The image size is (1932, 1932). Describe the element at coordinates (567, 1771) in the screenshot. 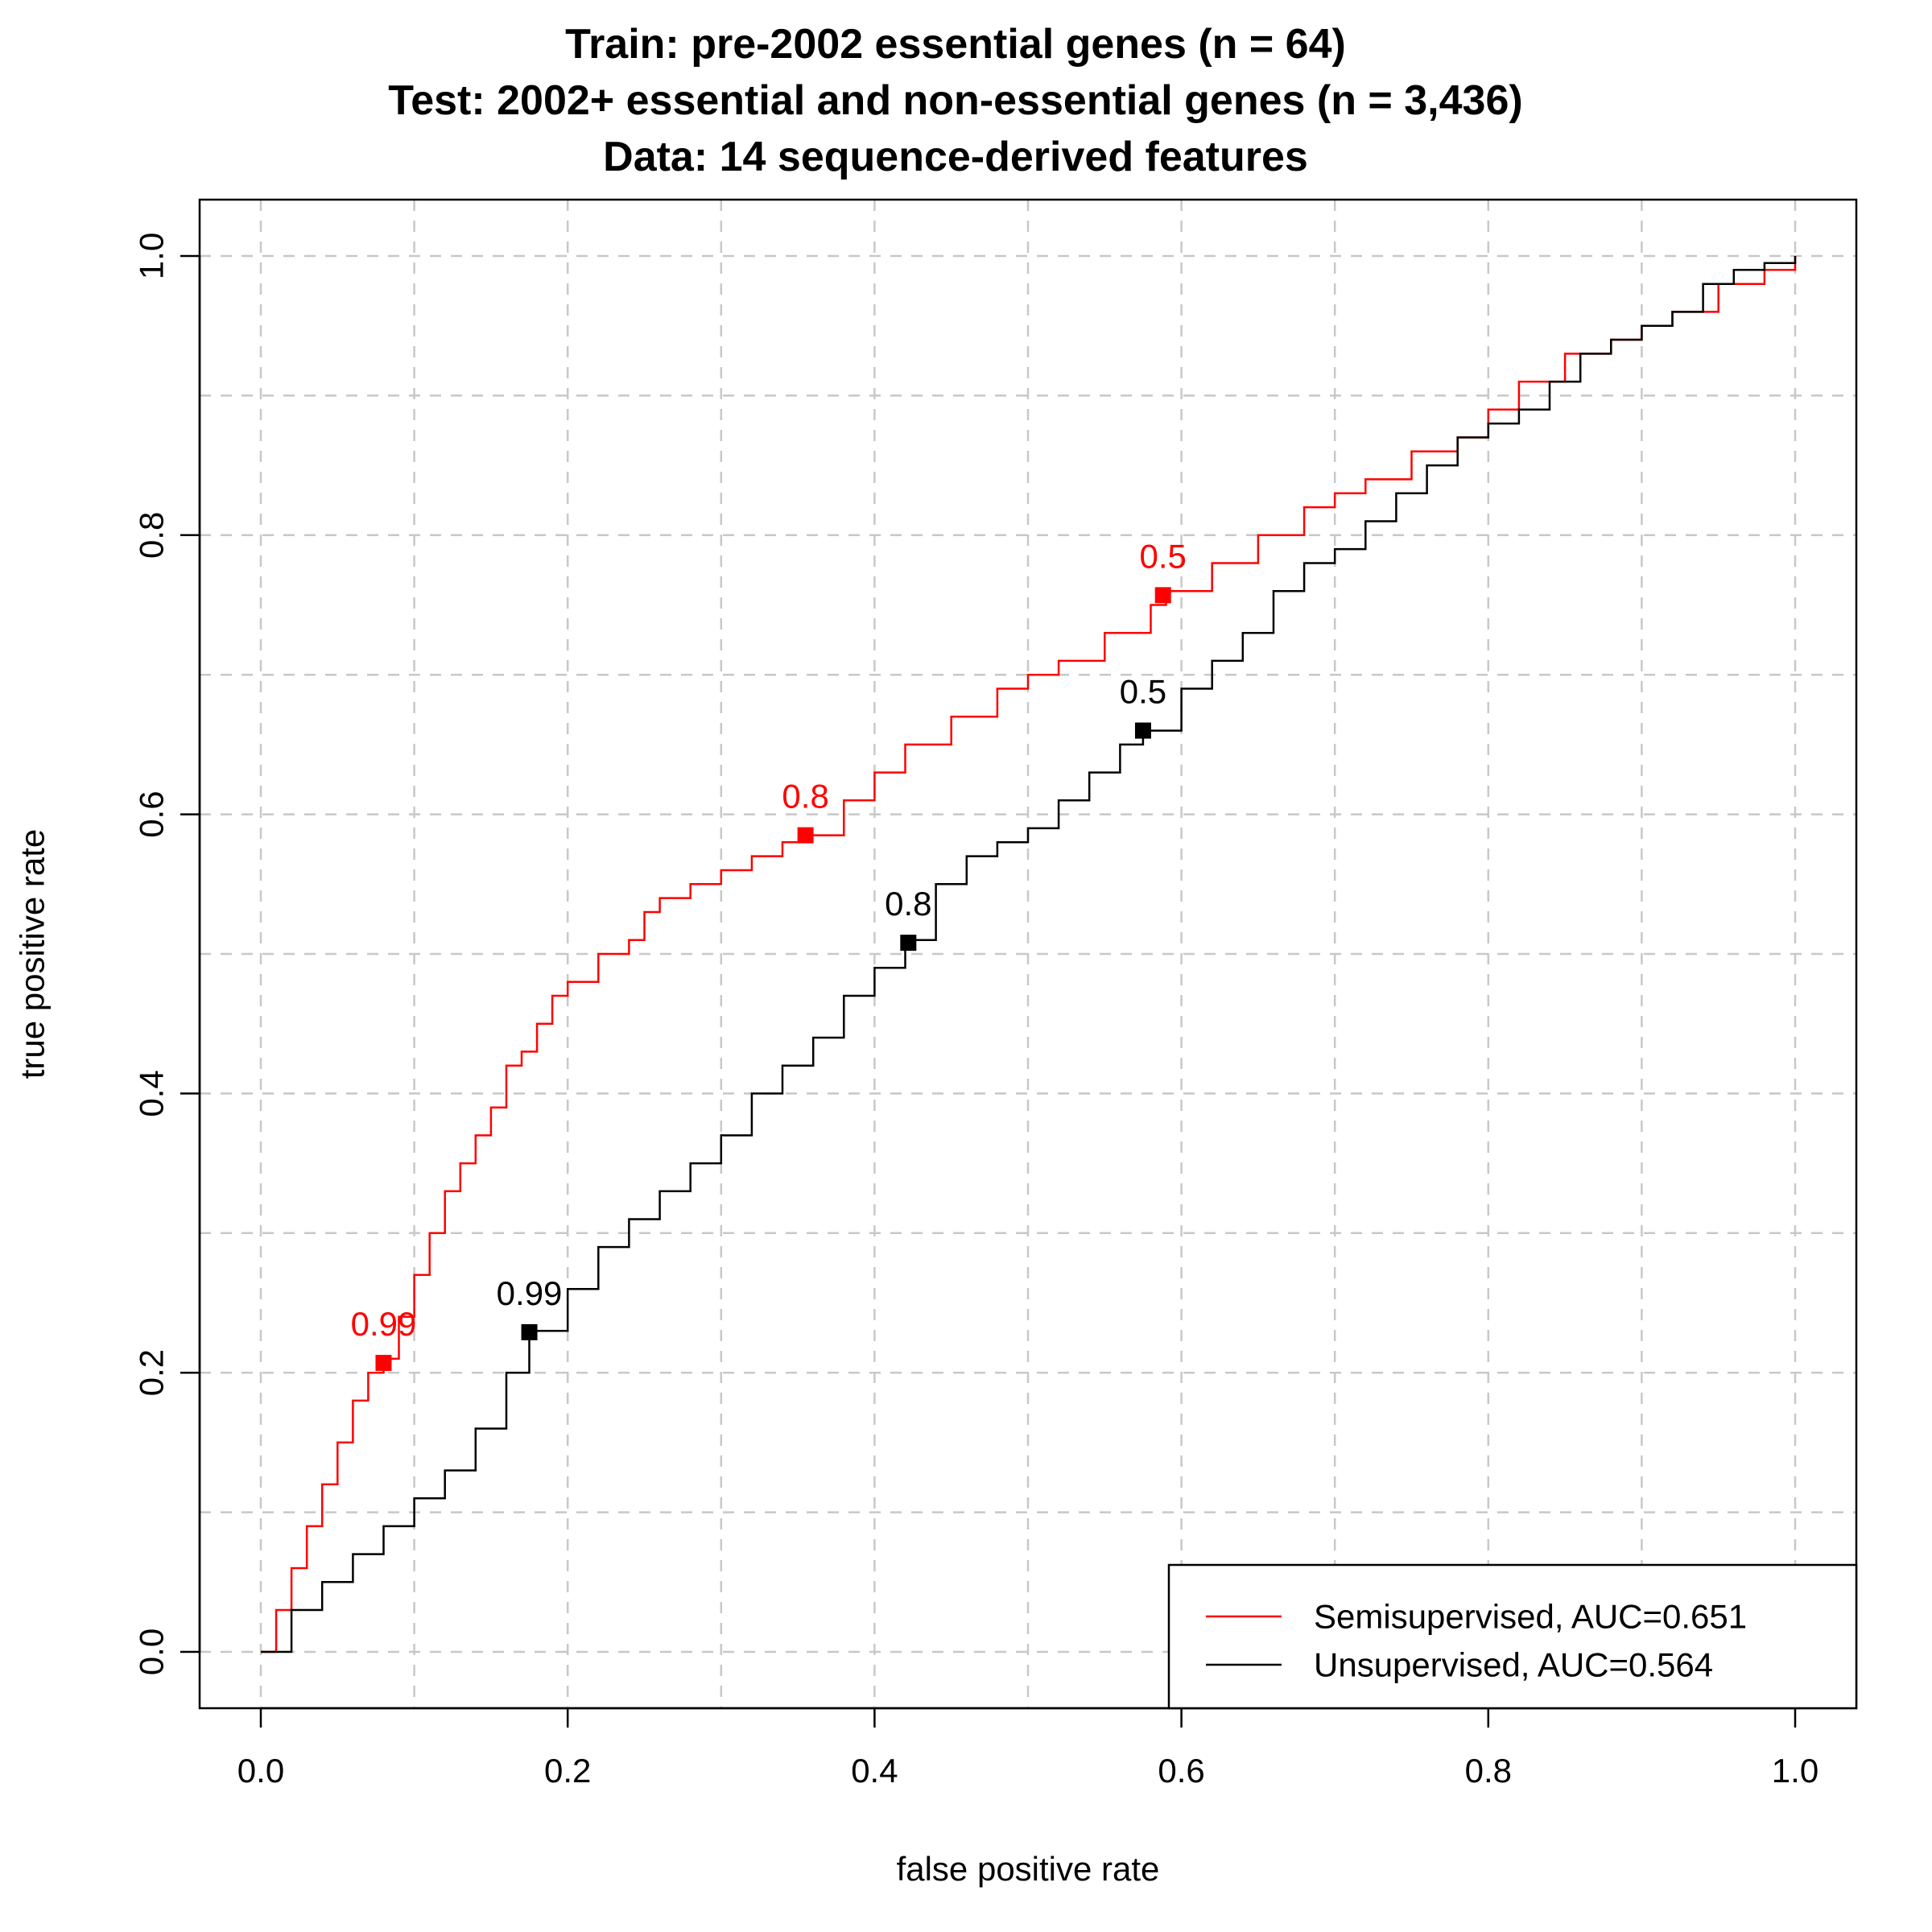

I see `x-tick-label: 0.2` at that location.